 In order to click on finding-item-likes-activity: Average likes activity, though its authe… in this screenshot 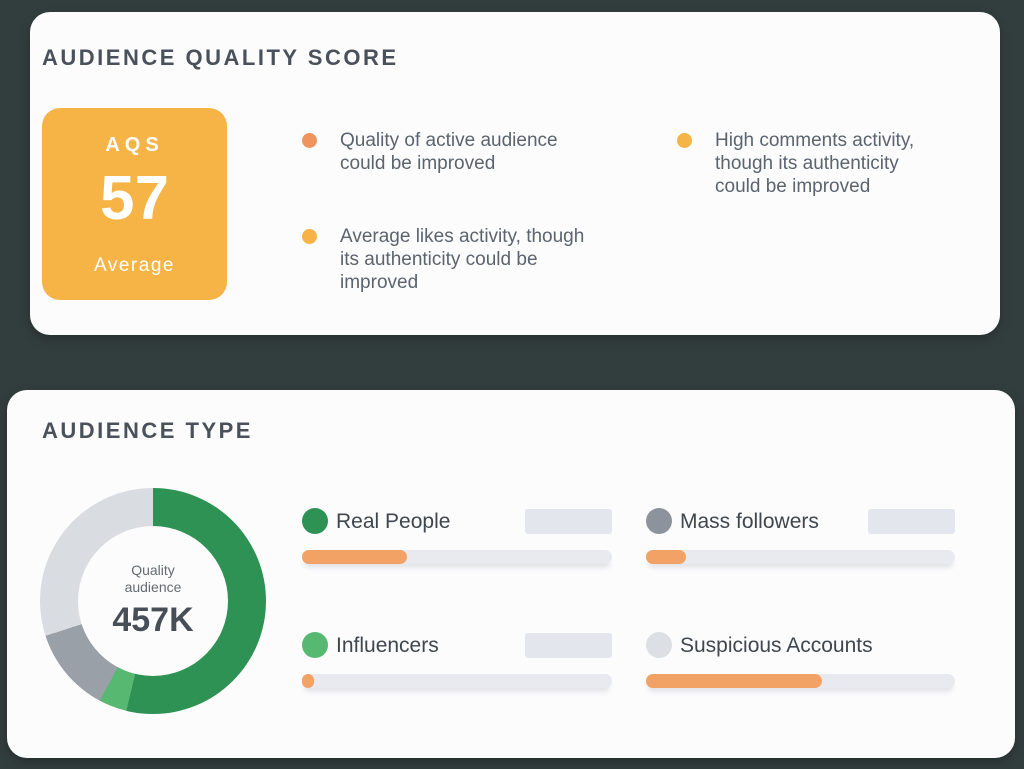, I will do `click(472, 259)`.